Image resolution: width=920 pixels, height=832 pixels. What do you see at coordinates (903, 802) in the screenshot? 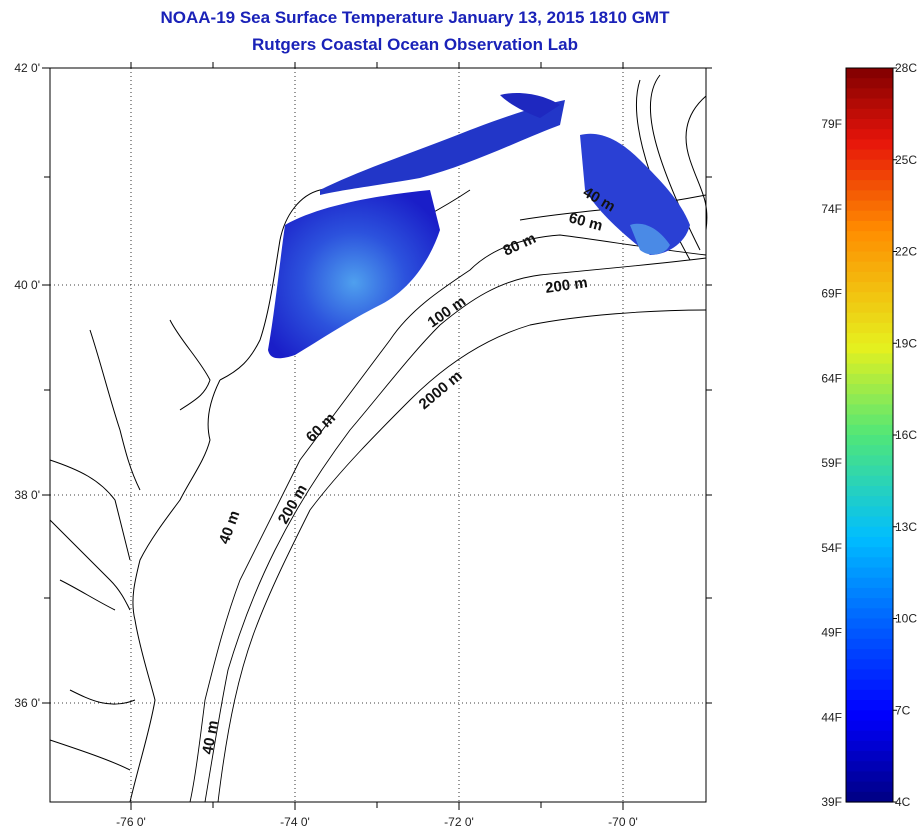
I see `celsius-label: 4C` at bounding box center [903, 802].